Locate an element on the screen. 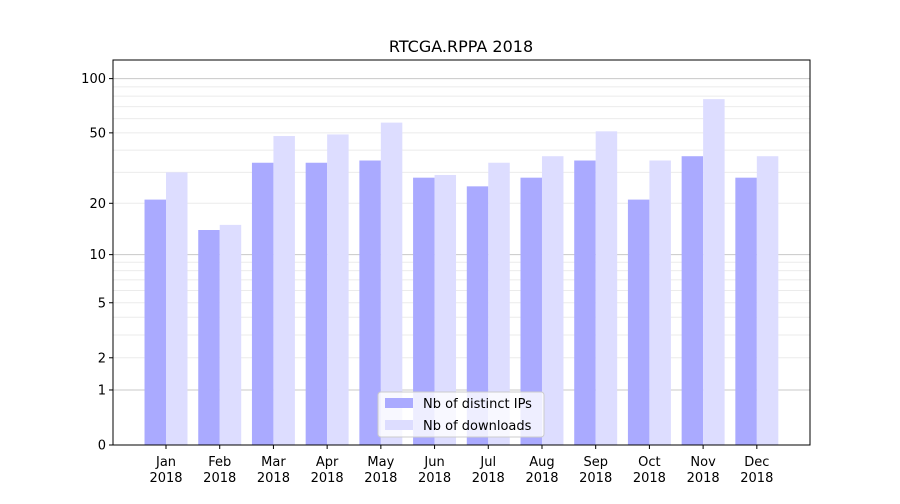  x-tick-label: Mar is located at coordinates (273, 462).